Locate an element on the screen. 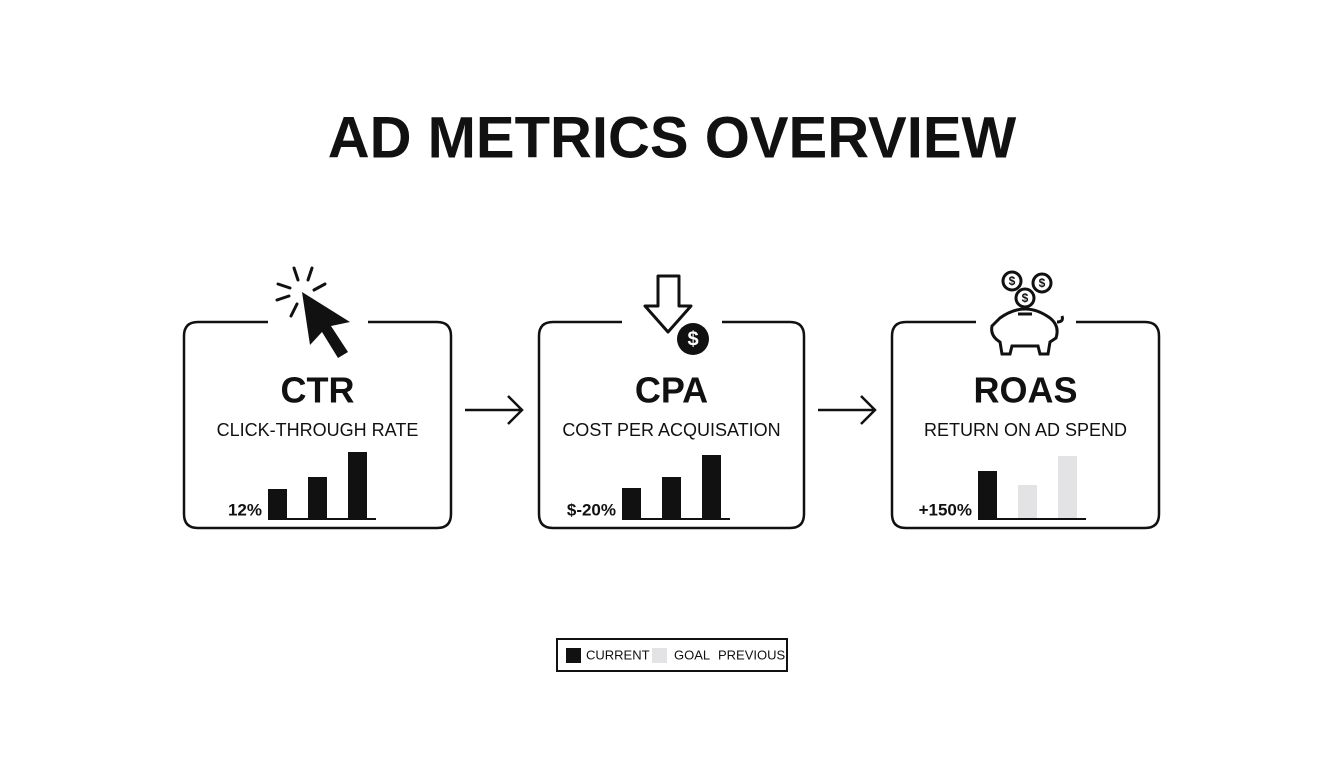 Image resolution: width=1344 pixels, height=768 pixels. cost-icon: $ is located at coordinates (676, 314).